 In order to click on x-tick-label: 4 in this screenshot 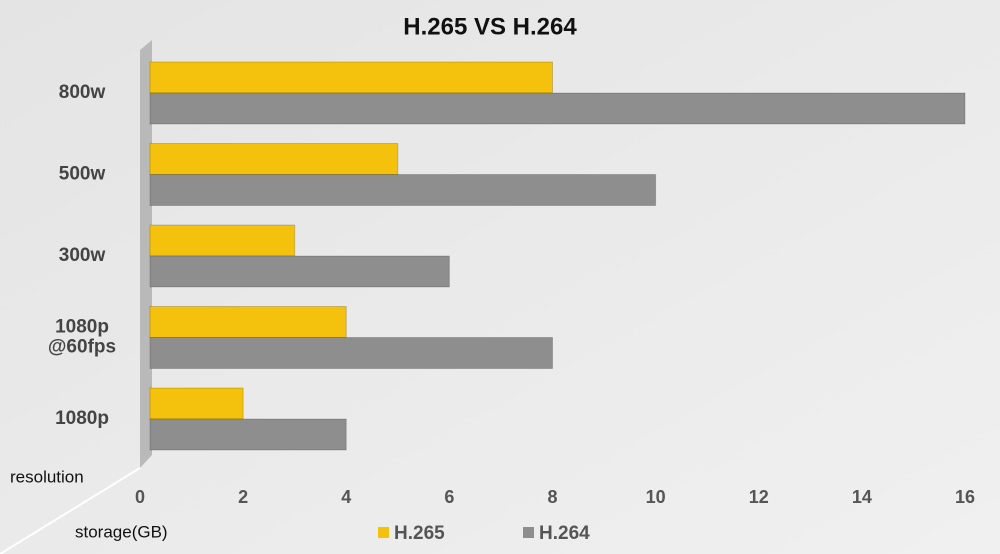, I will do `click(346, 497)`.